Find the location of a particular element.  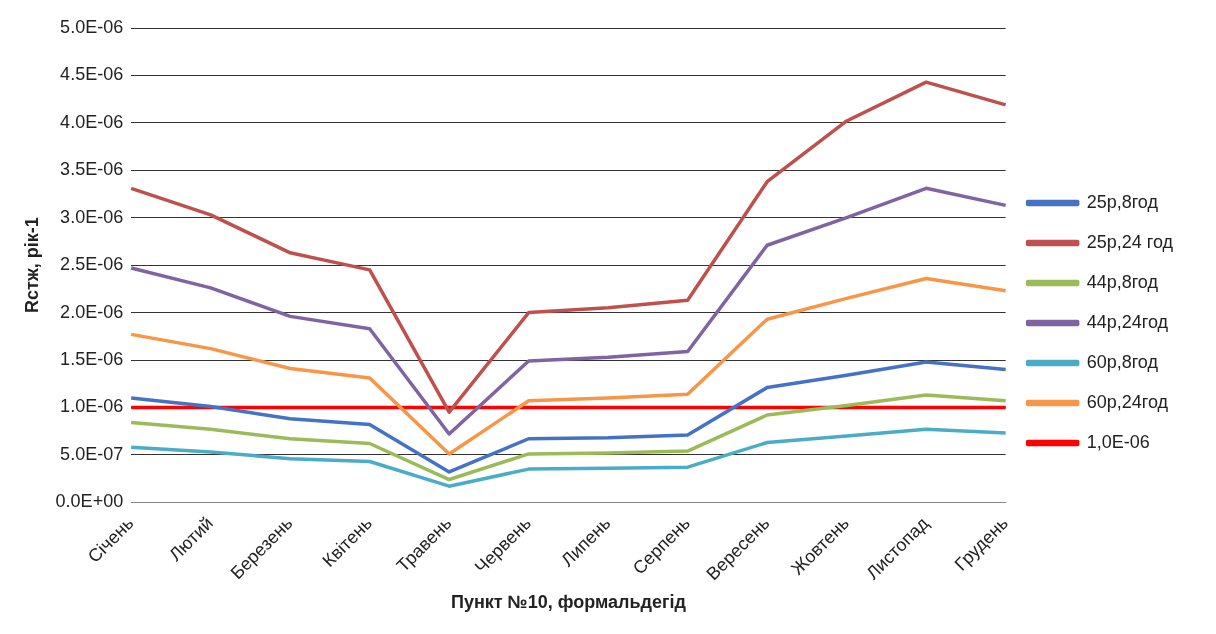

y-tick-label: 2.0E-06 is located at coordinates (92, 311).